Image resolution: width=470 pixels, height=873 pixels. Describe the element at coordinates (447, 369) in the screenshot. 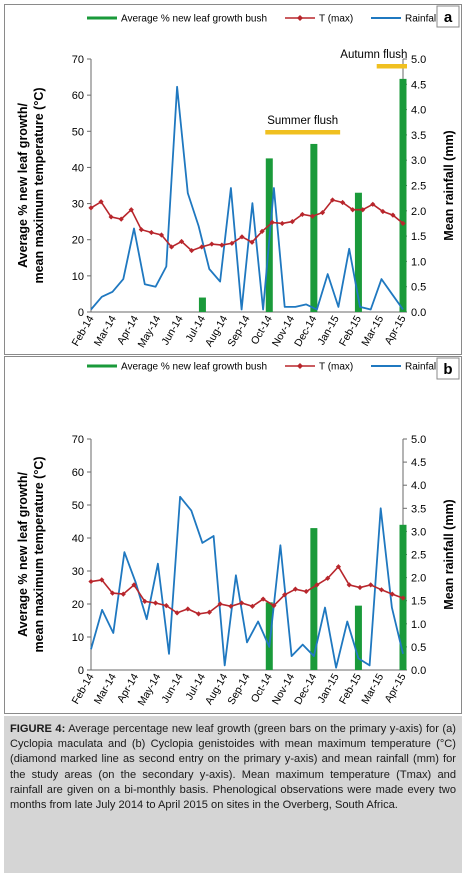

I see `chart-b-panel-label: b` at that location.